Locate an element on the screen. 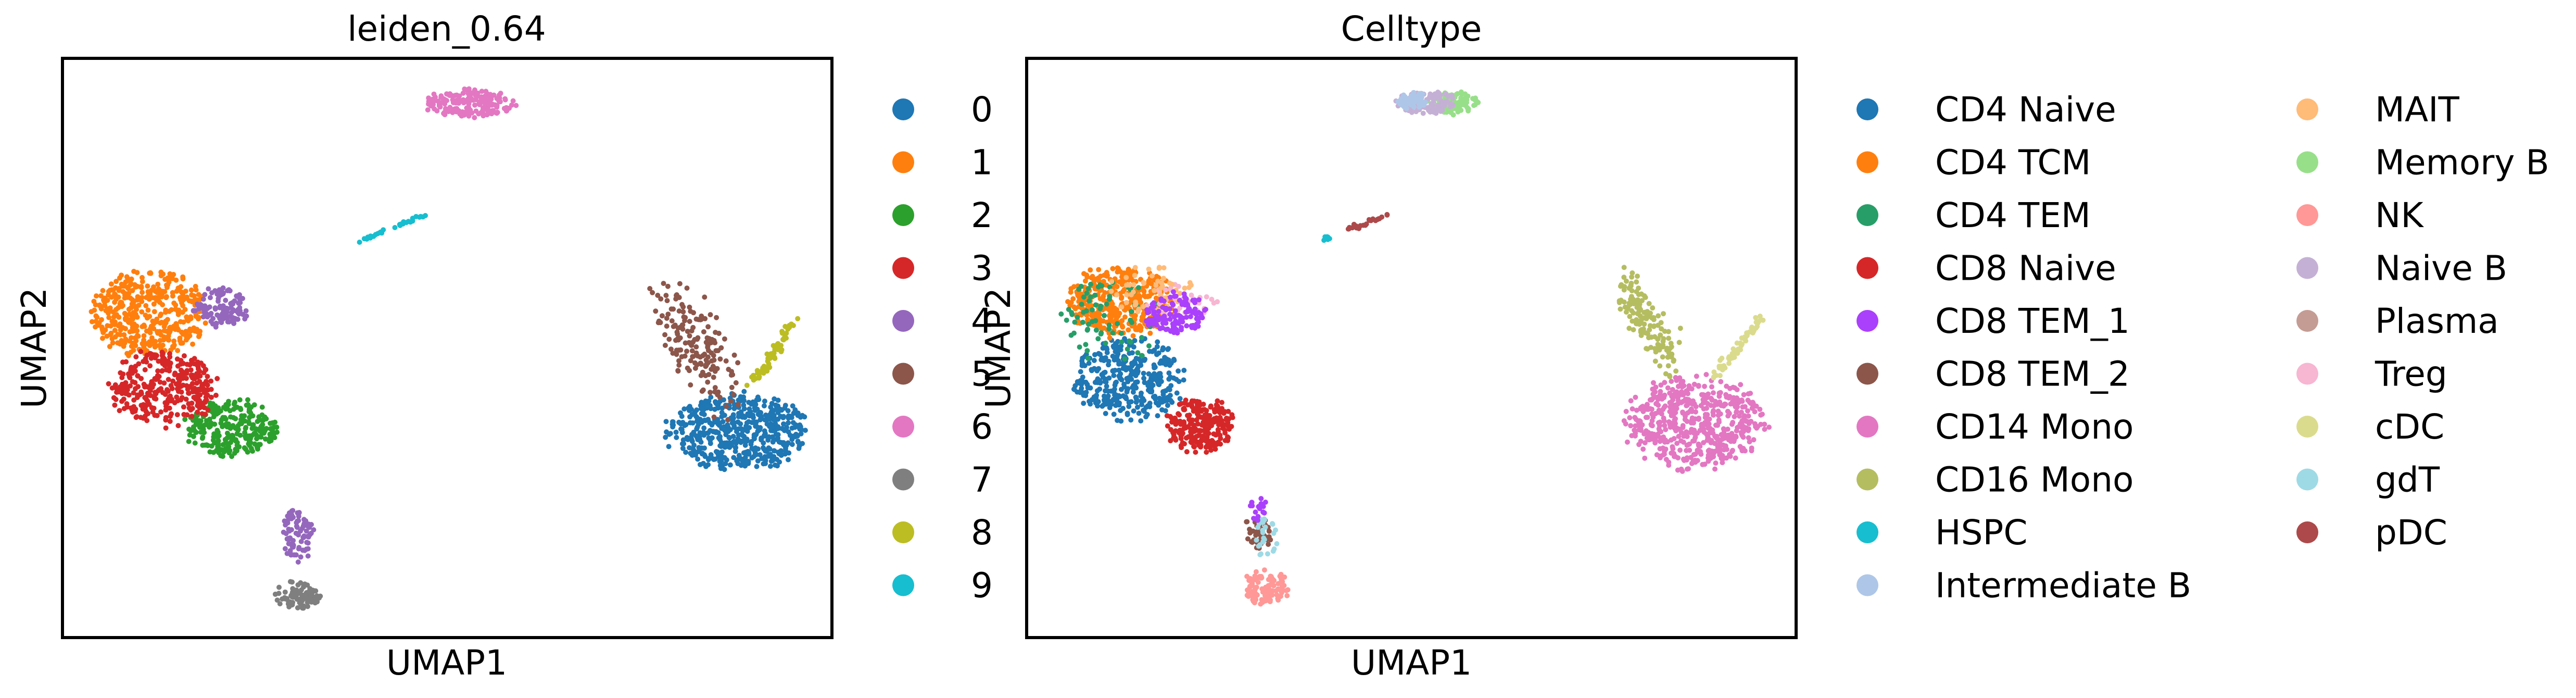  y-axis-label-celltype: UMAP2 is located at coordinates (998, 348).